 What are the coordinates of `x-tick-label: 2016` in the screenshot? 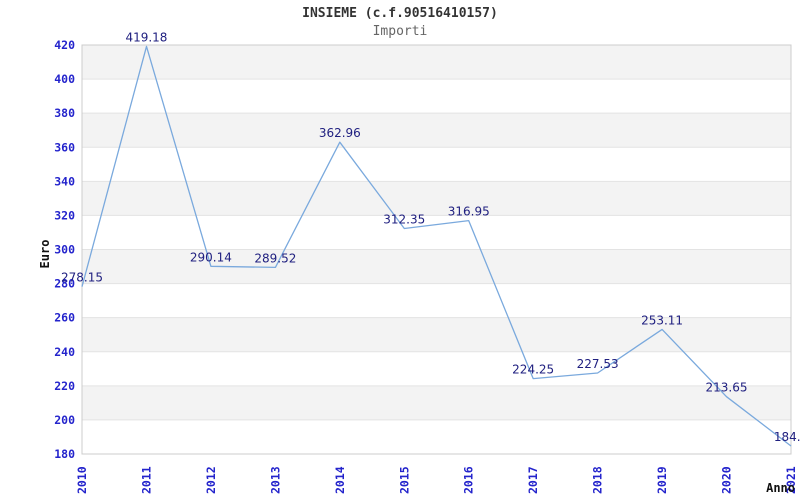 It's located at (469, 480).